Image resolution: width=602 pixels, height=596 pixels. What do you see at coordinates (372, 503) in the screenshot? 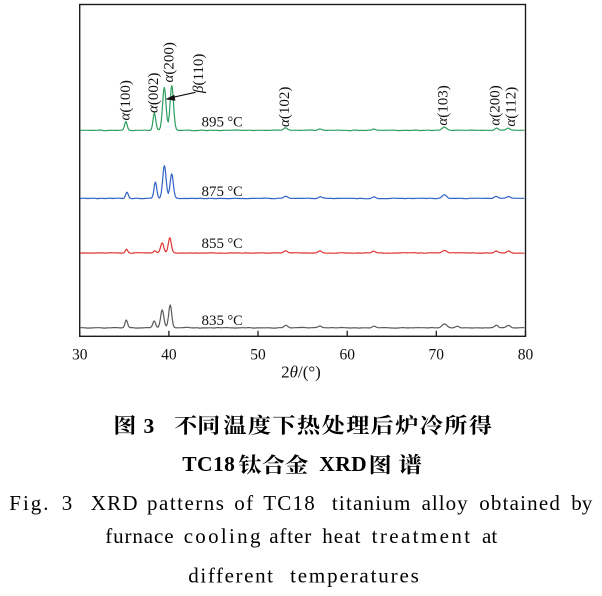
I see `svg-text: titanium` at bounding box center [372, 503].